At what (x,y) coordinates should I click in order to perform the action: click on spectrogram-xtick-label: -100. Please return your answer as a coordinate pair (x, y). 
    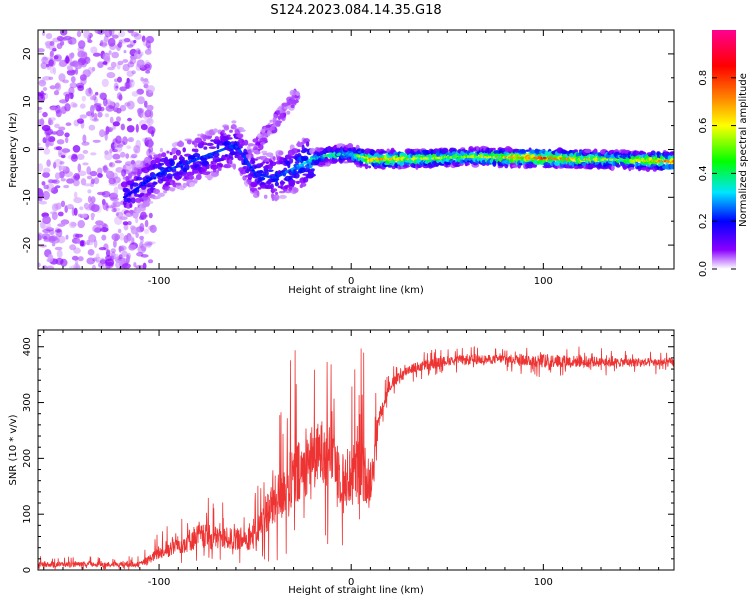
    Looking at the image, I should click on (159, 281).